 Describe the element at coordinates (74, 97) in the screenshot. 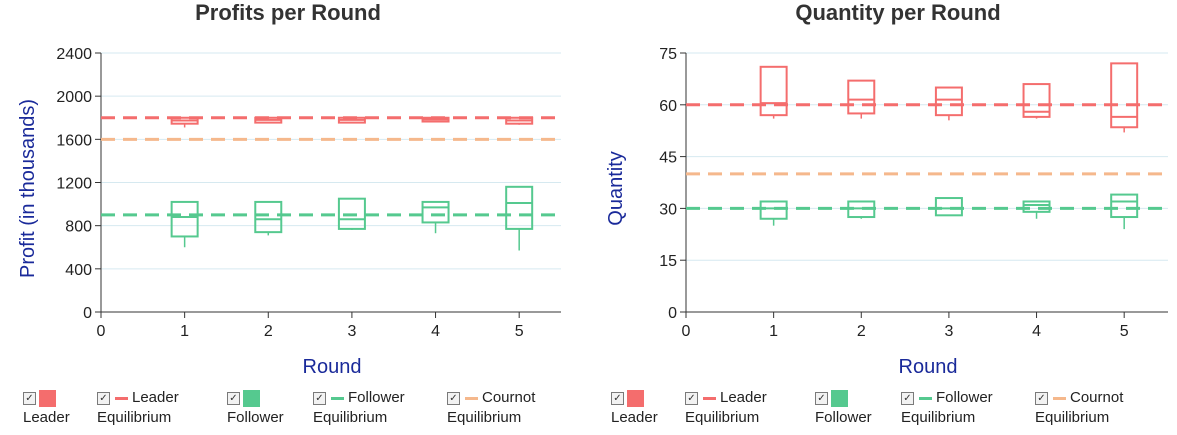

I see `y-tick-label: 2000` at that location.